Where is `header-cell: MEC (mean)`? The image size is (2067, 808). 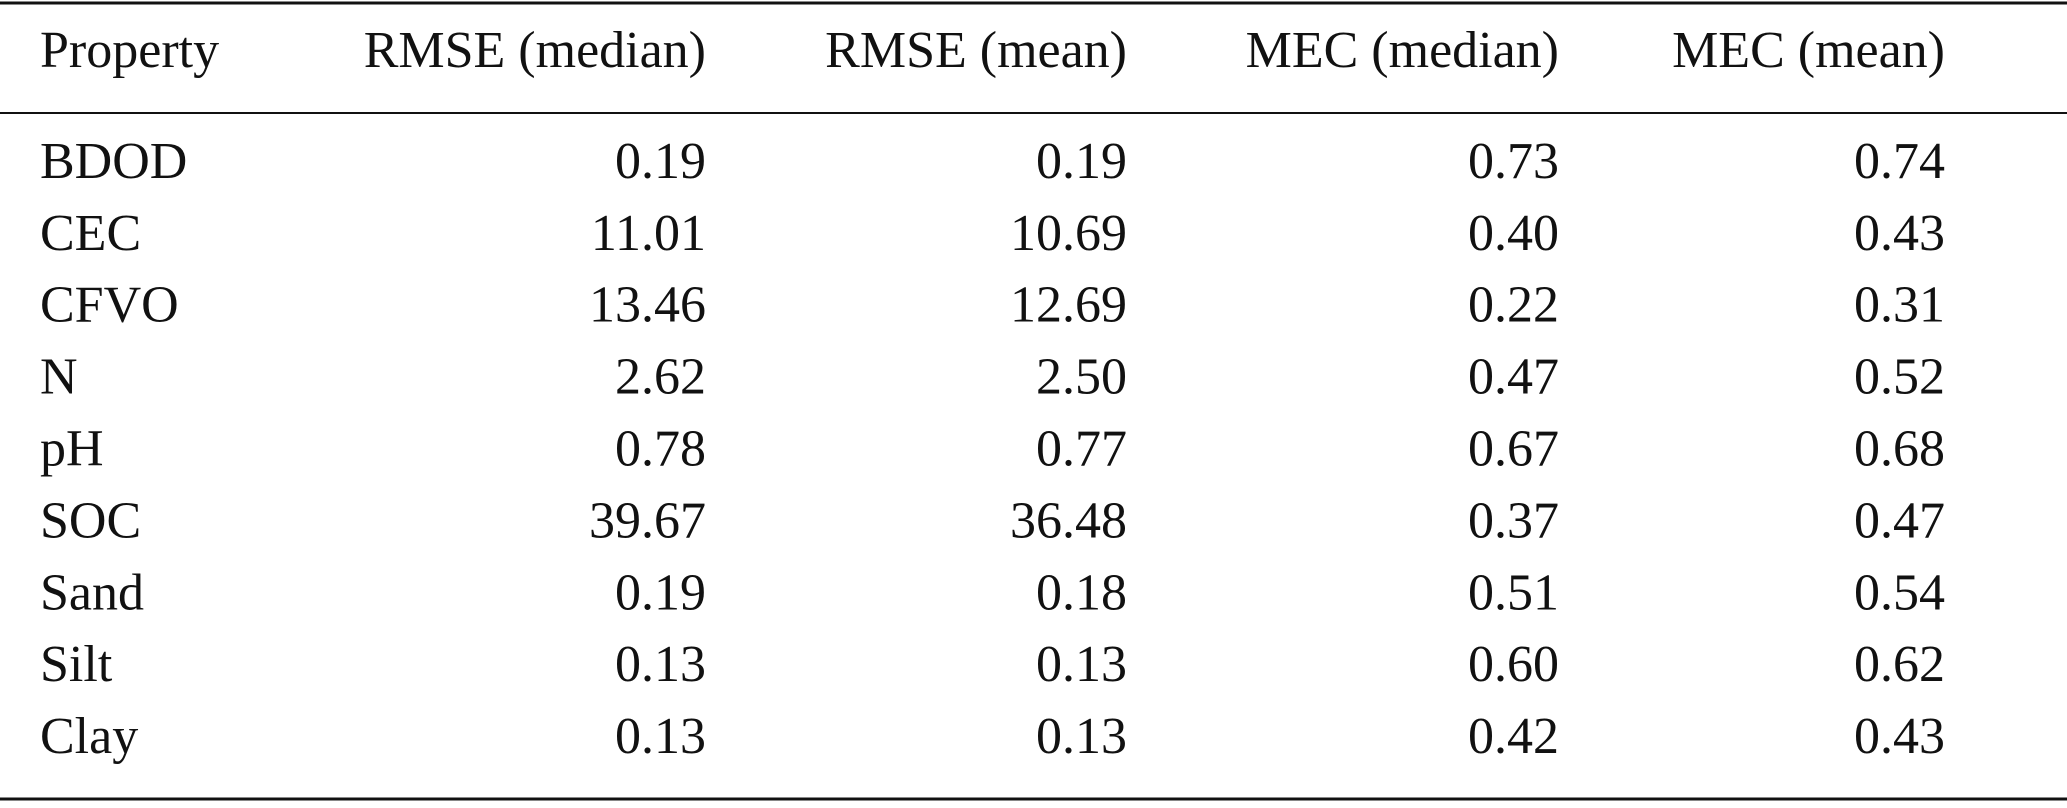
header-cell: MEC (mean) is located at coordinates (1808, 50).